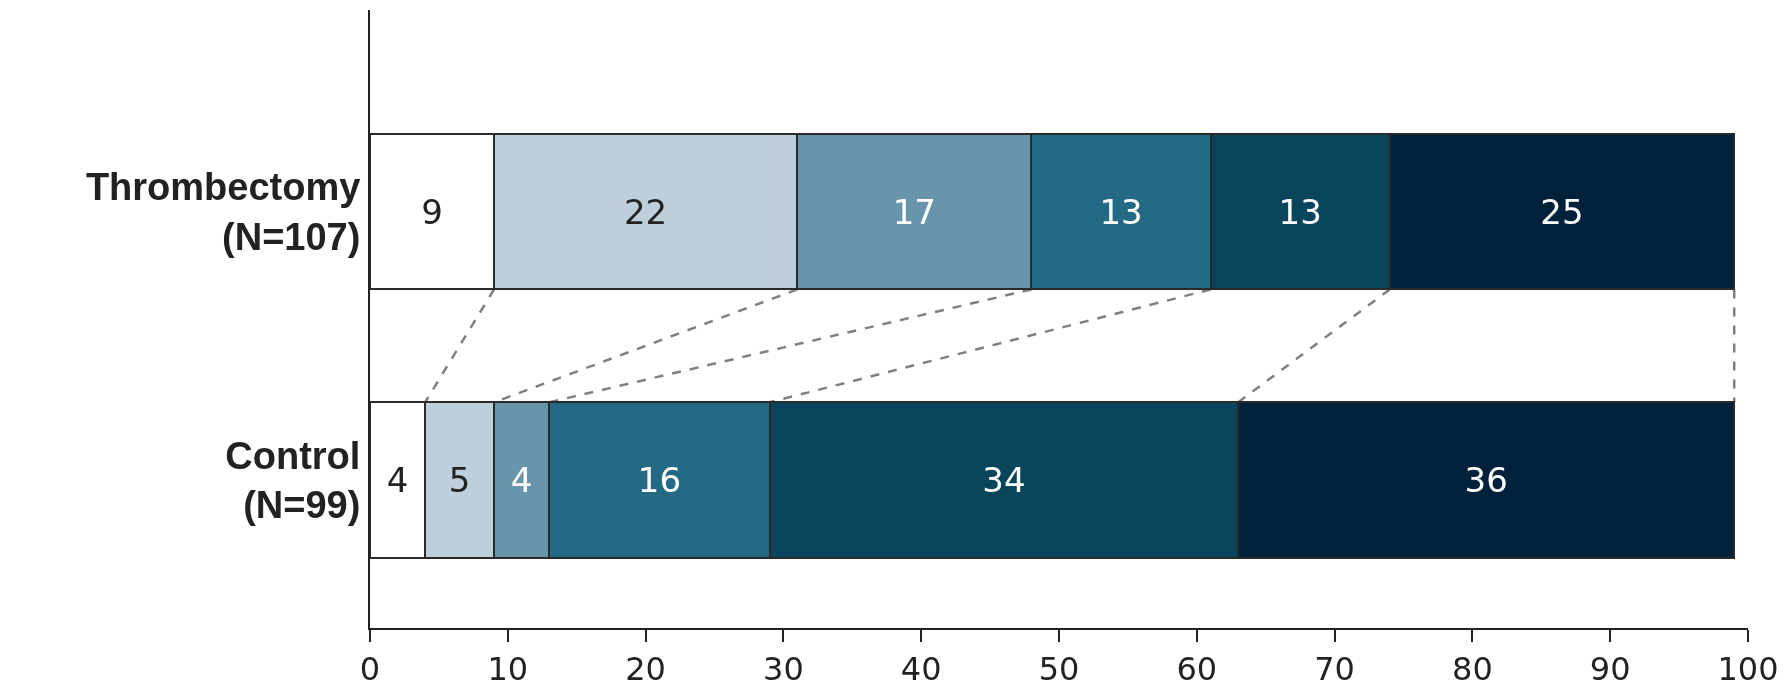  What do you see at coordinates (1610, 669) in the screenshot?
I see `x-tick-label: 90` at bounding box center [1610, 669].